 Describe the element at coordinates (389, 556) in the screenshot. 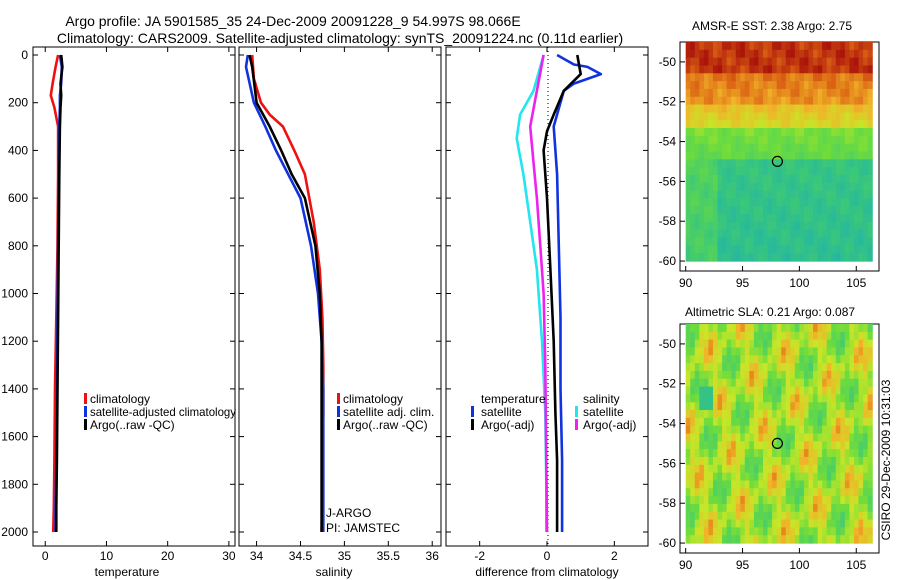

I see `x-tick-label: 35.5` at that location.